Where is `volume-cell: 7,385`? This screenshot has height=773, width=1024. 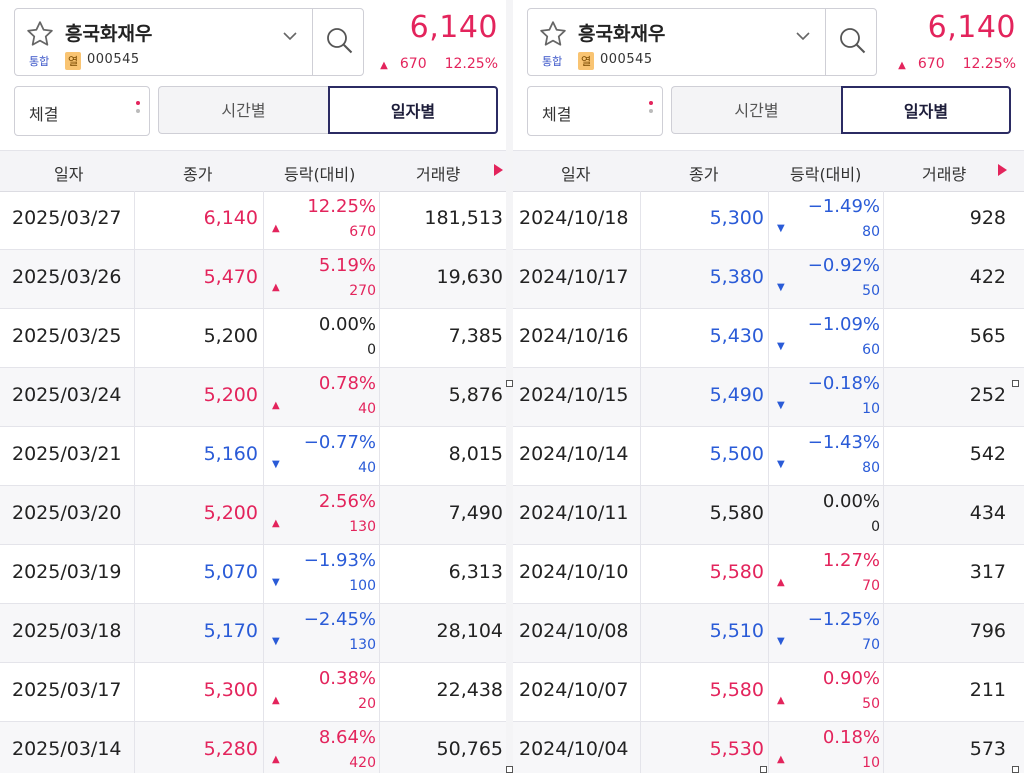
volume-cell: 7,385 is located at coordinates (475, 336).